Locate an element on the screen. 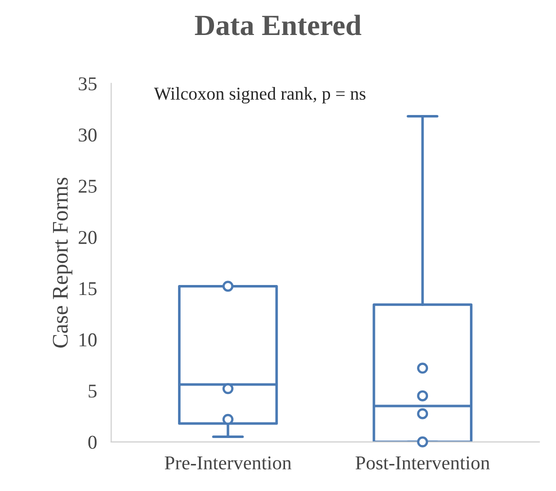 Image resolution: width=556 pixels, height=491 pixels. x-tick-label: Pre-Intervention is located at coordinates (228, 463).